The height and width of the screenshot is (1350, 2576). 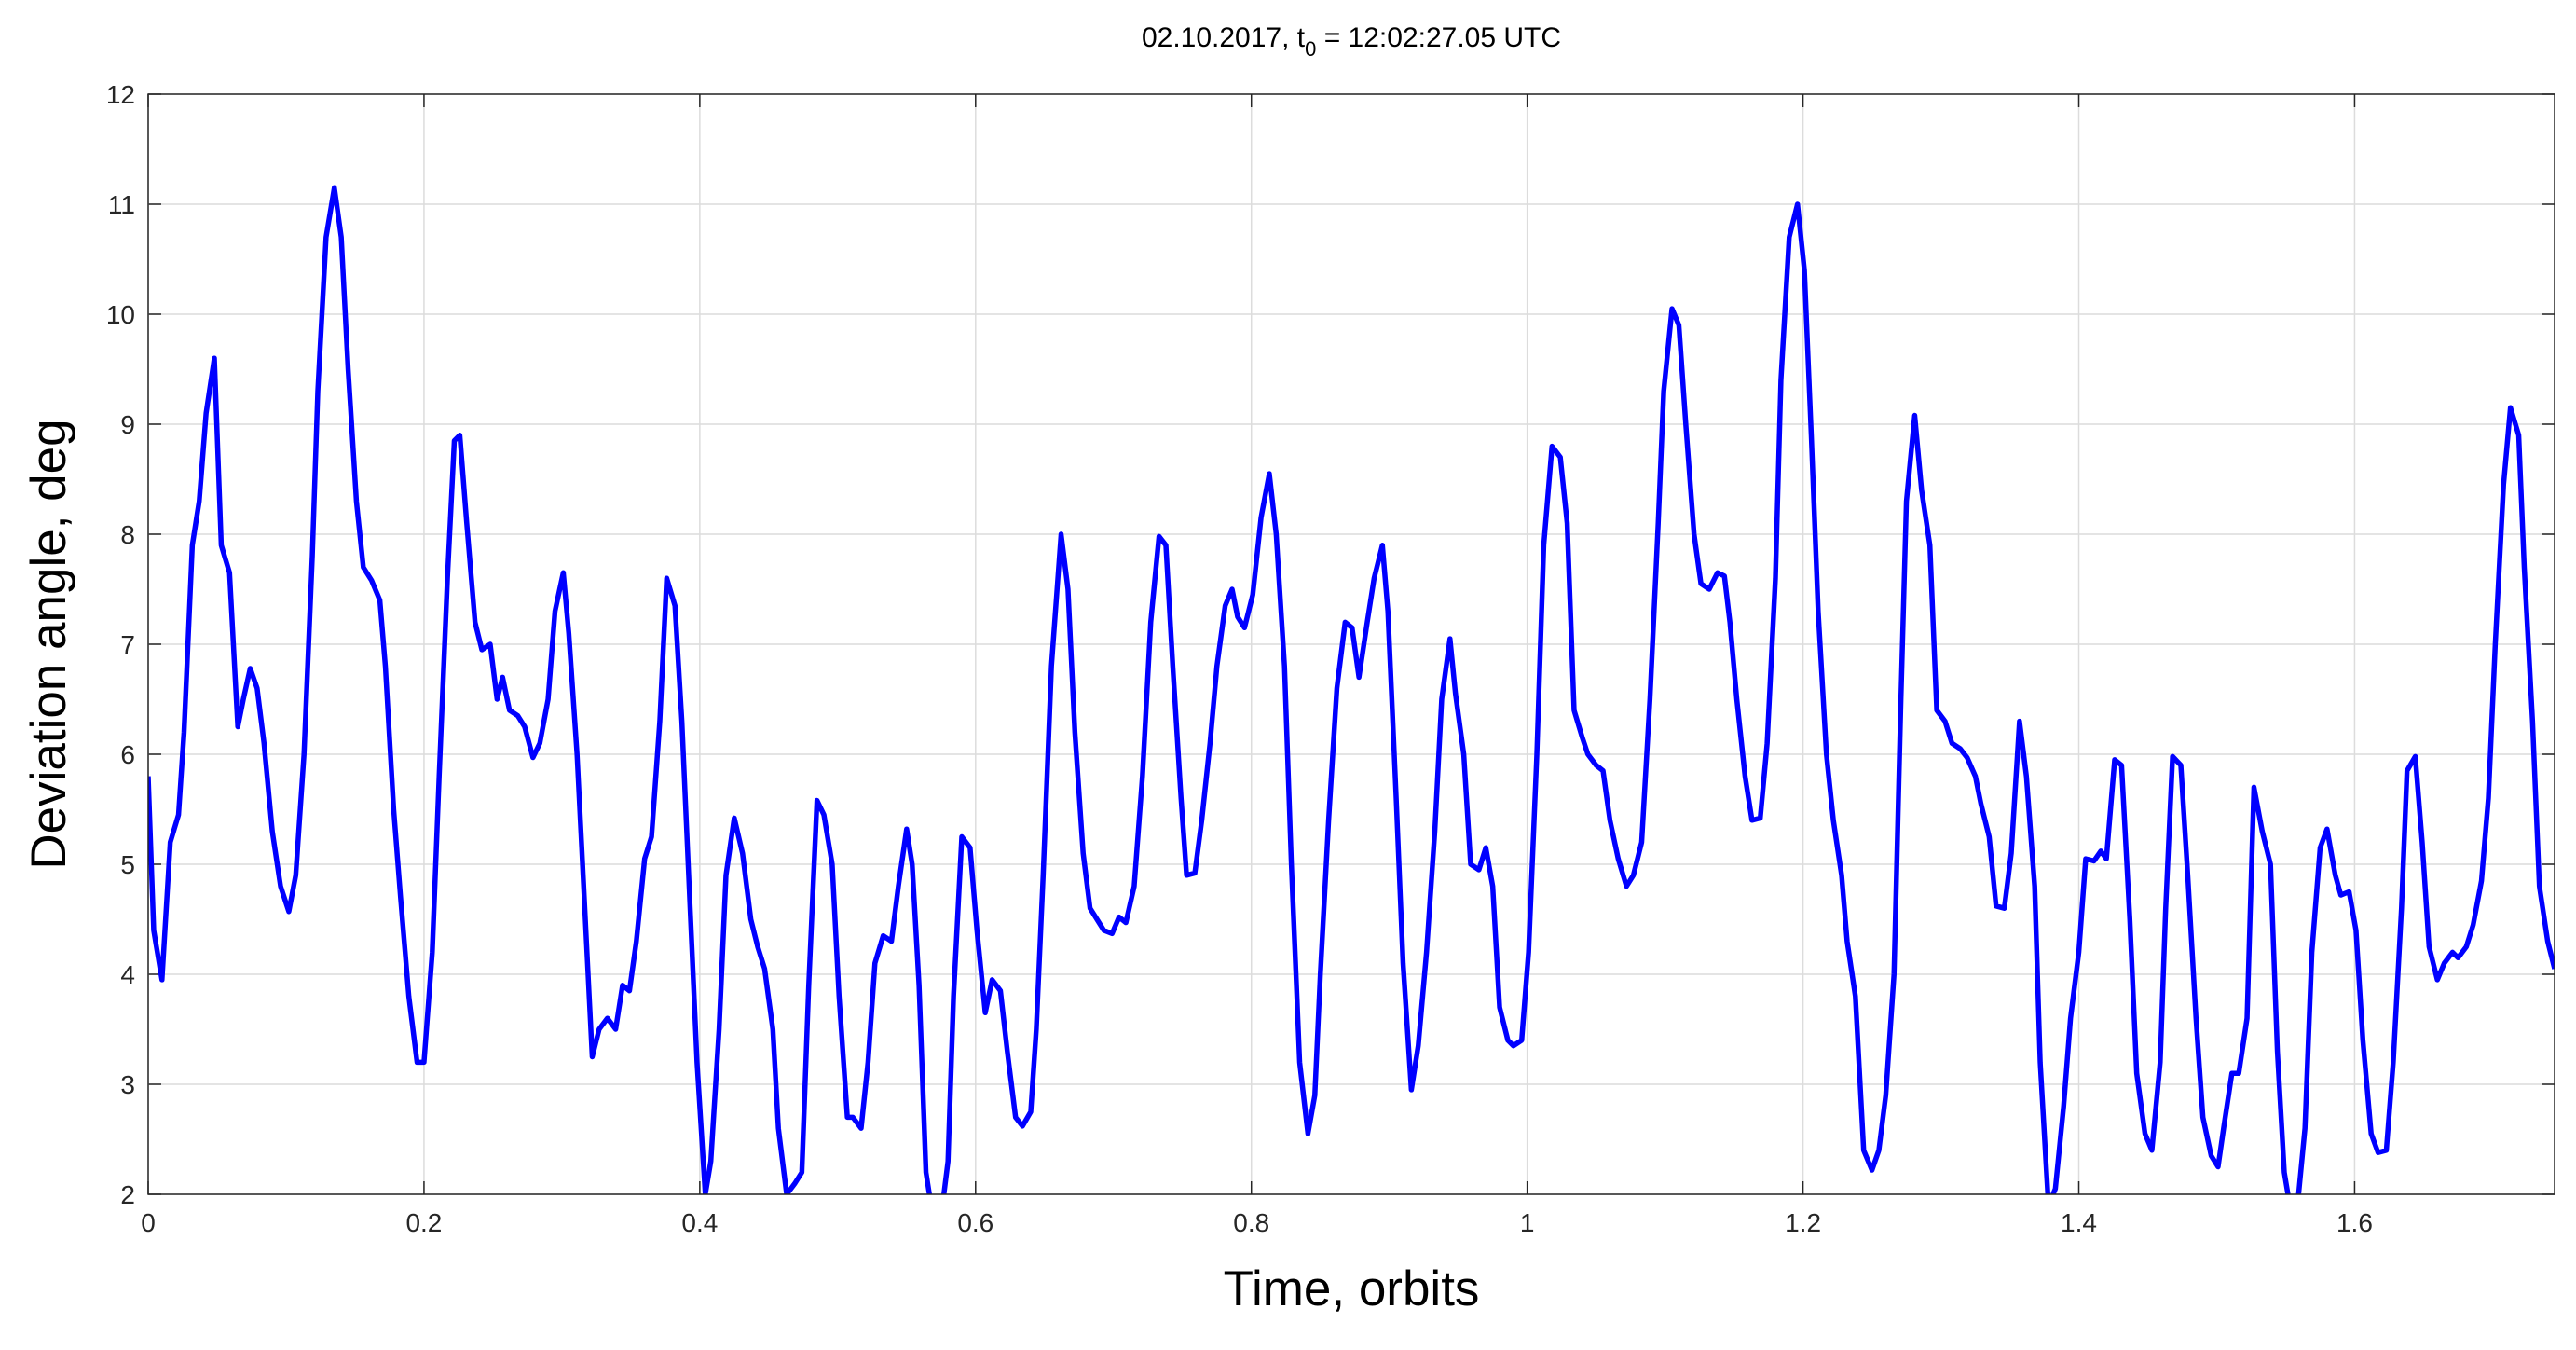 I want to click on x-tick-label: 1, so click(x=1527, y=1222).